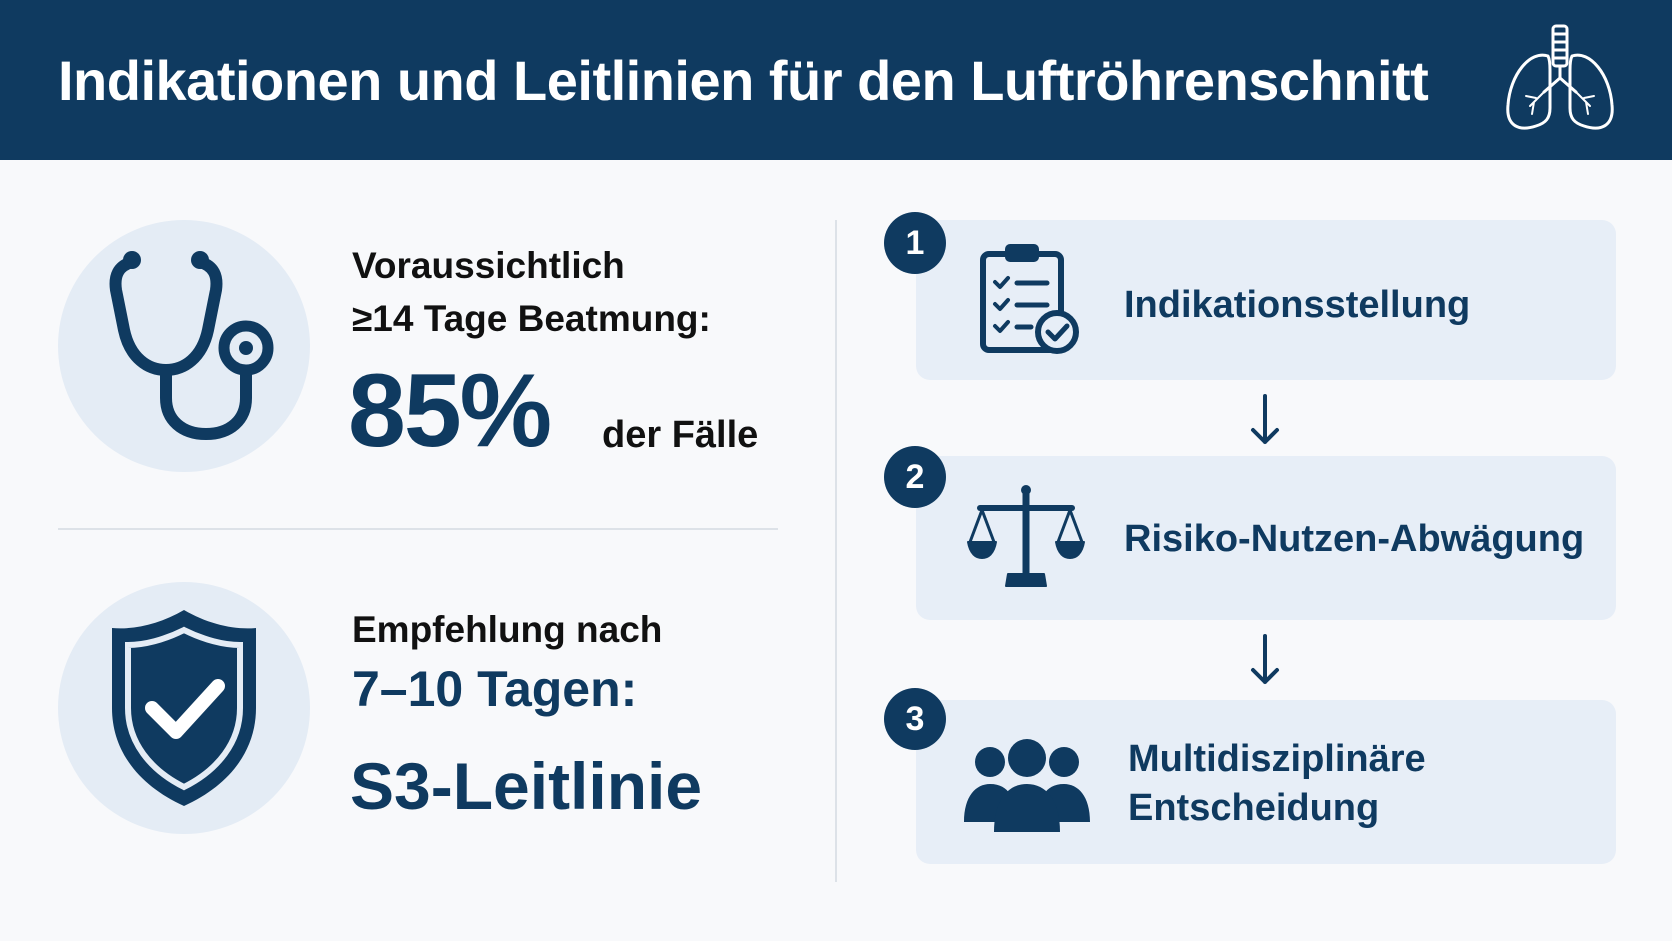  What do you see at coordinates (507, 629) in the screenshot?
I see `stat2-label-line1: Empfehlung nach` at bounding box center [507, 629].